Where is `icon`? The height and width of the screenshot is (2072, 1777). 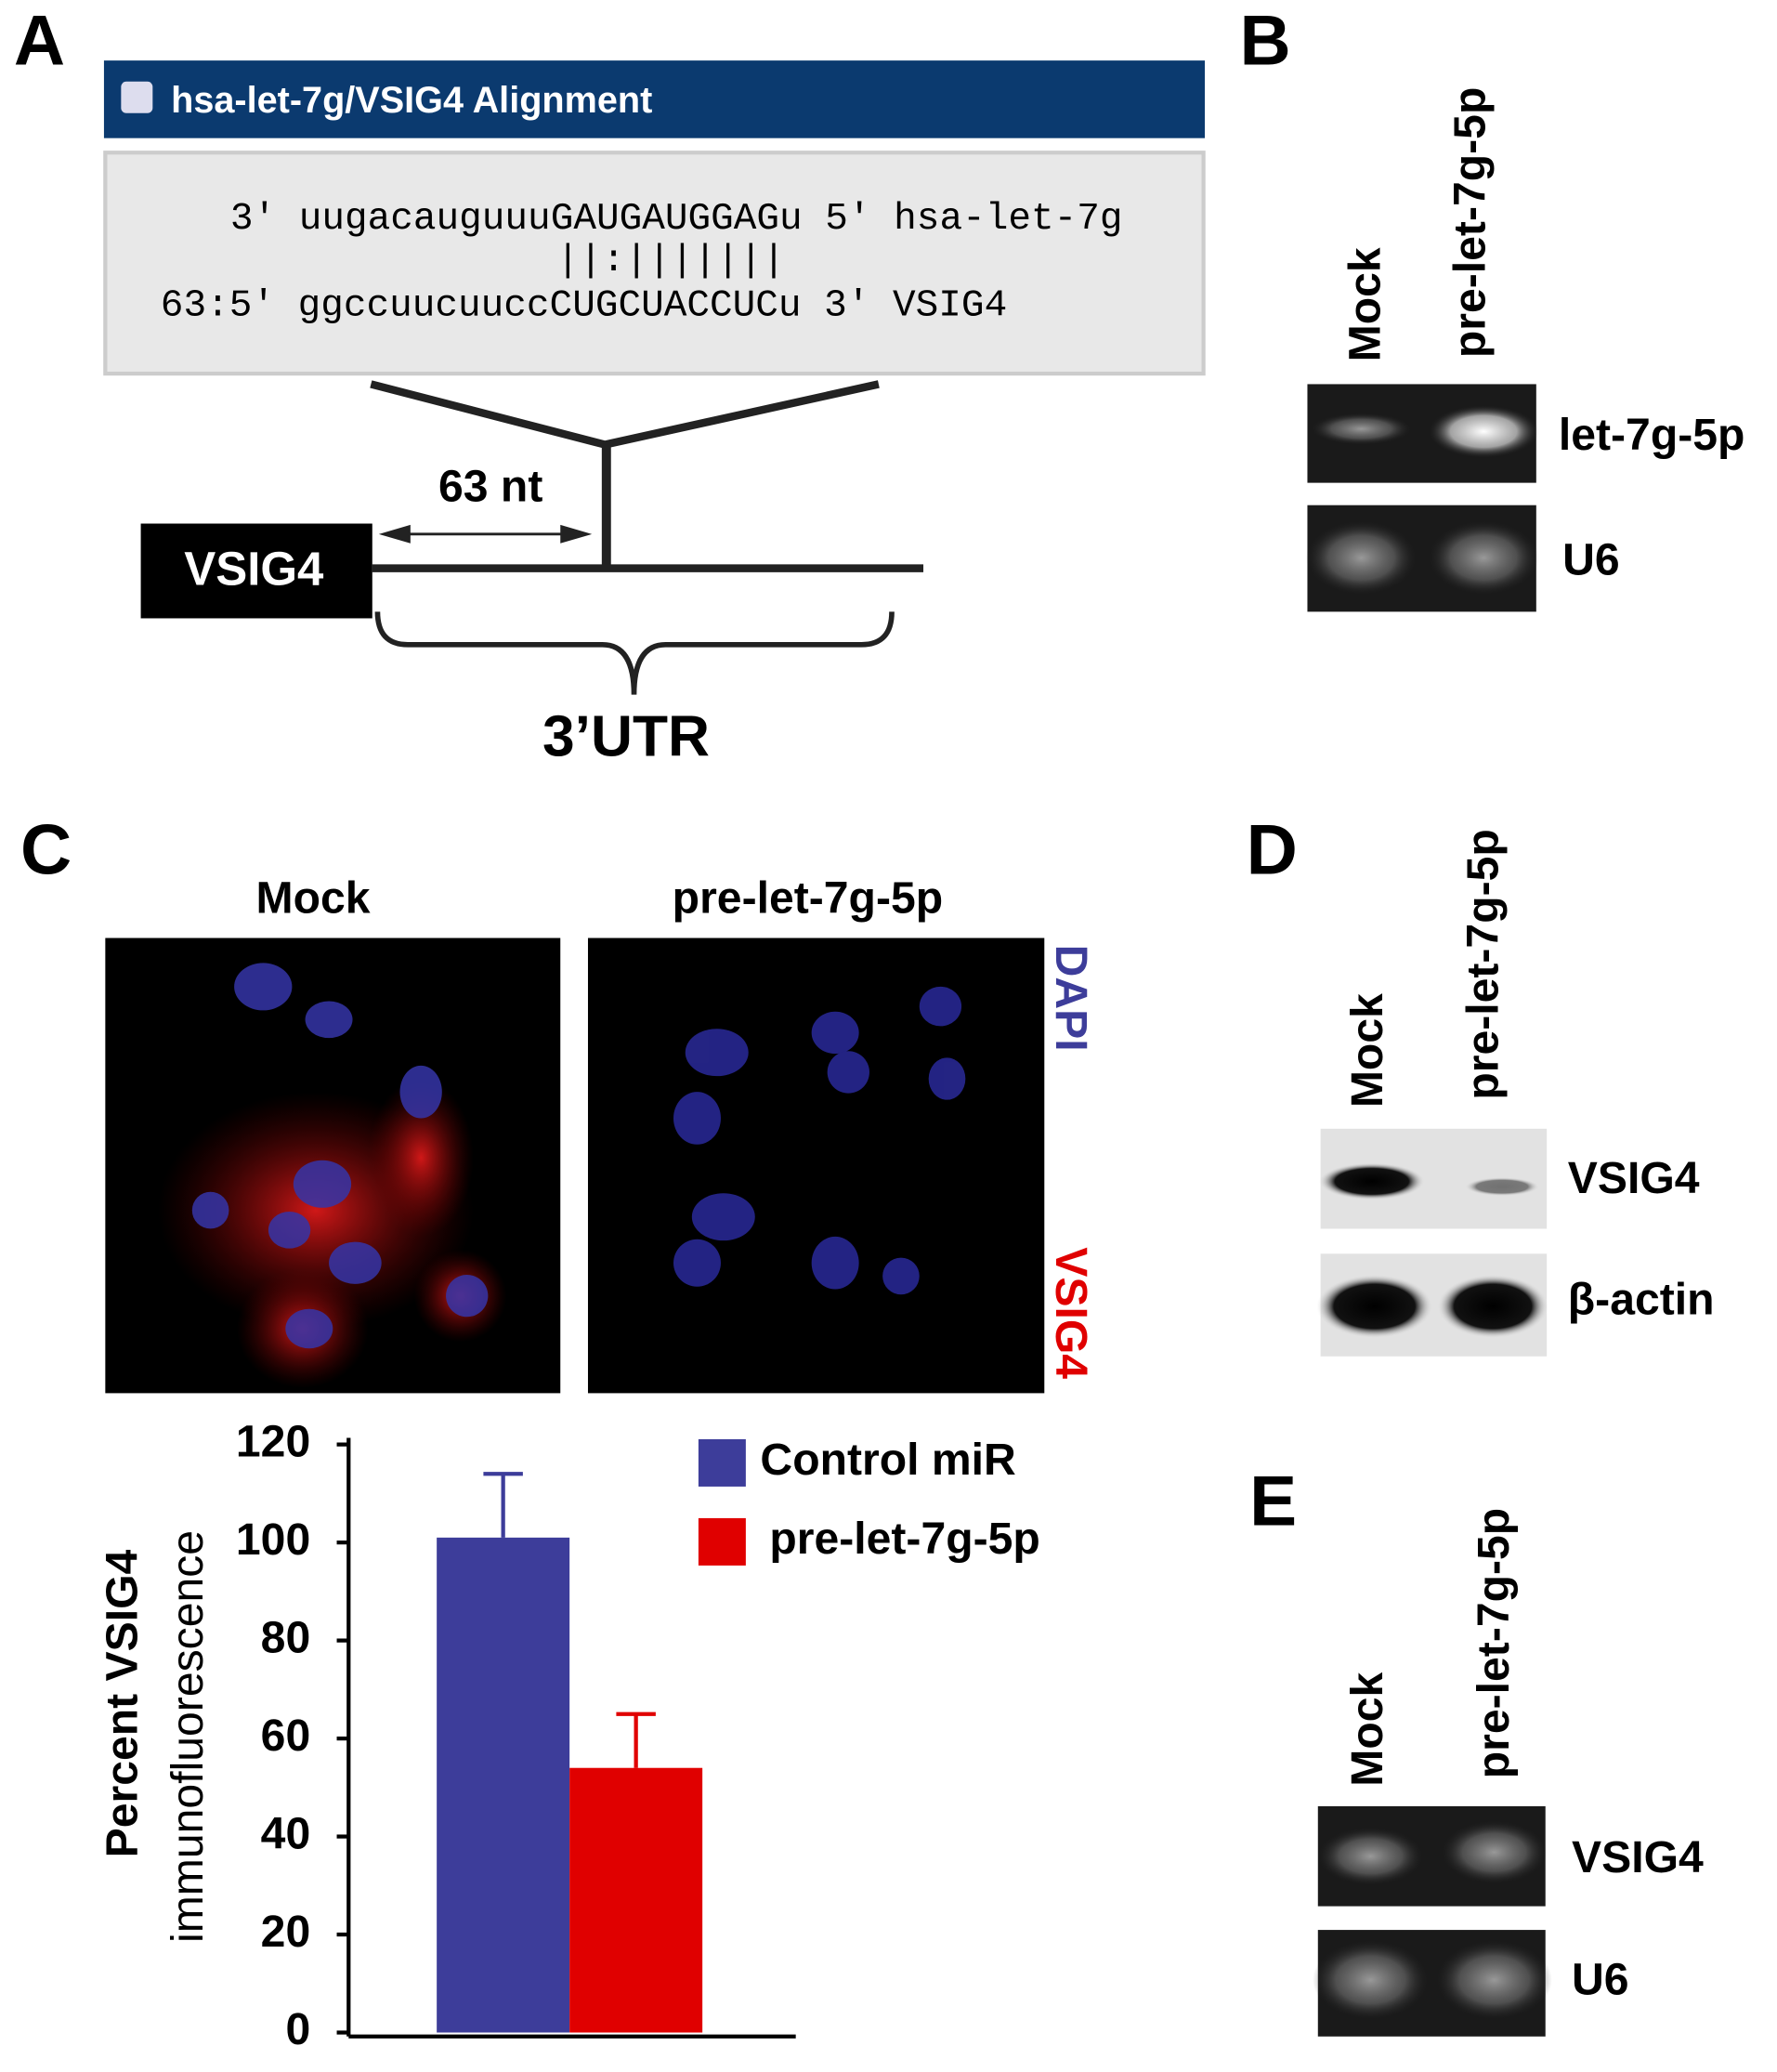
icon is located at coordinates (137, 97).